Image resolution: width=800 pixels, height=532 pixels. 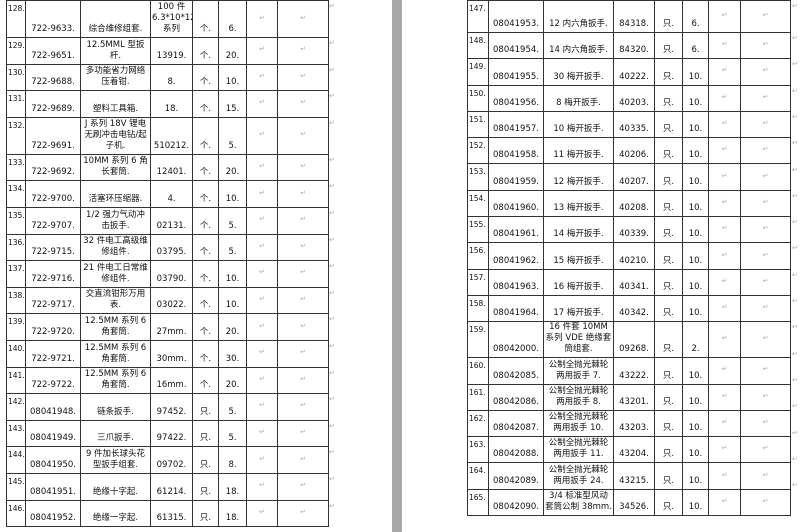 I want to click on item-name: 12.5MML 型扳杆., so click(x=115, y=51).